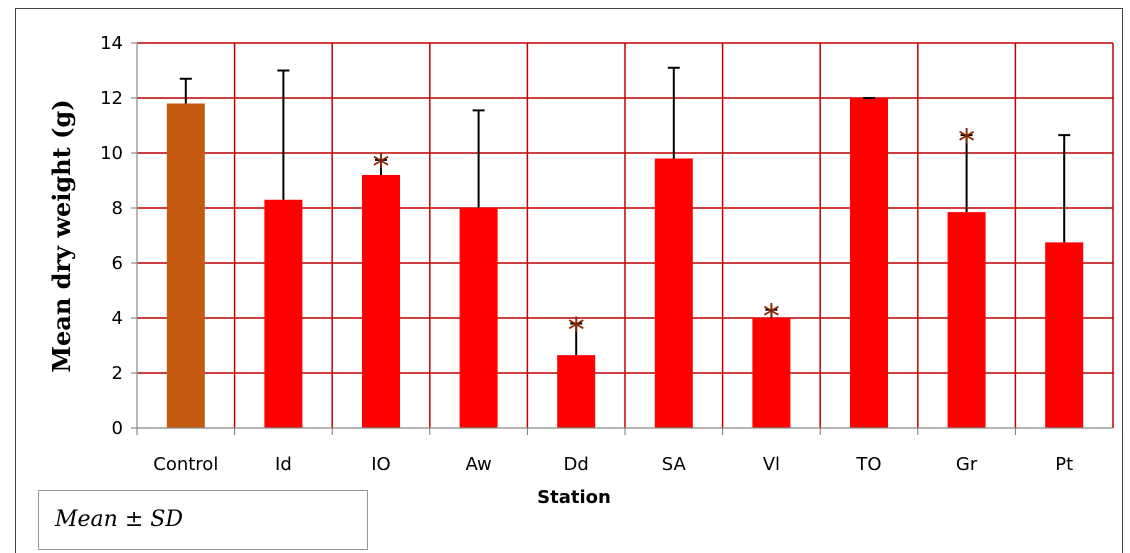  Describe the element at coordinates (478, 318) in the screenshot. I see `bar-aw` at that location.